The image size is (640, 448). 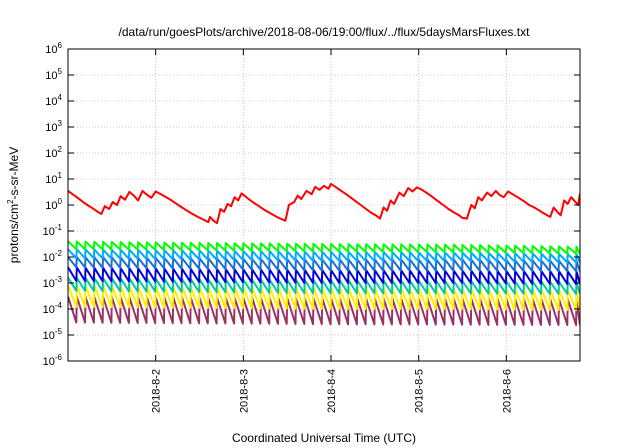 What do you see at coordinates (420, 391) in the screenshot?
I see `x-tick-label: 2018-8-5` at bounding box center [420, 391].